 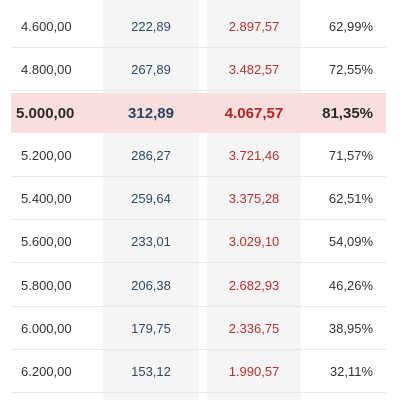 I want to click on table-row: 5.600,00 233,01 3.029,10 54,09%, so click(x=198, y=241).